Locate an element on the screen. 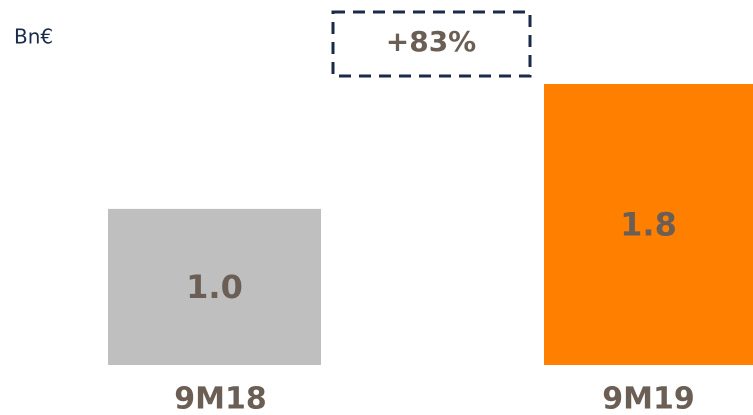  data-label: 1.0 is located at coordinates (214, 287).